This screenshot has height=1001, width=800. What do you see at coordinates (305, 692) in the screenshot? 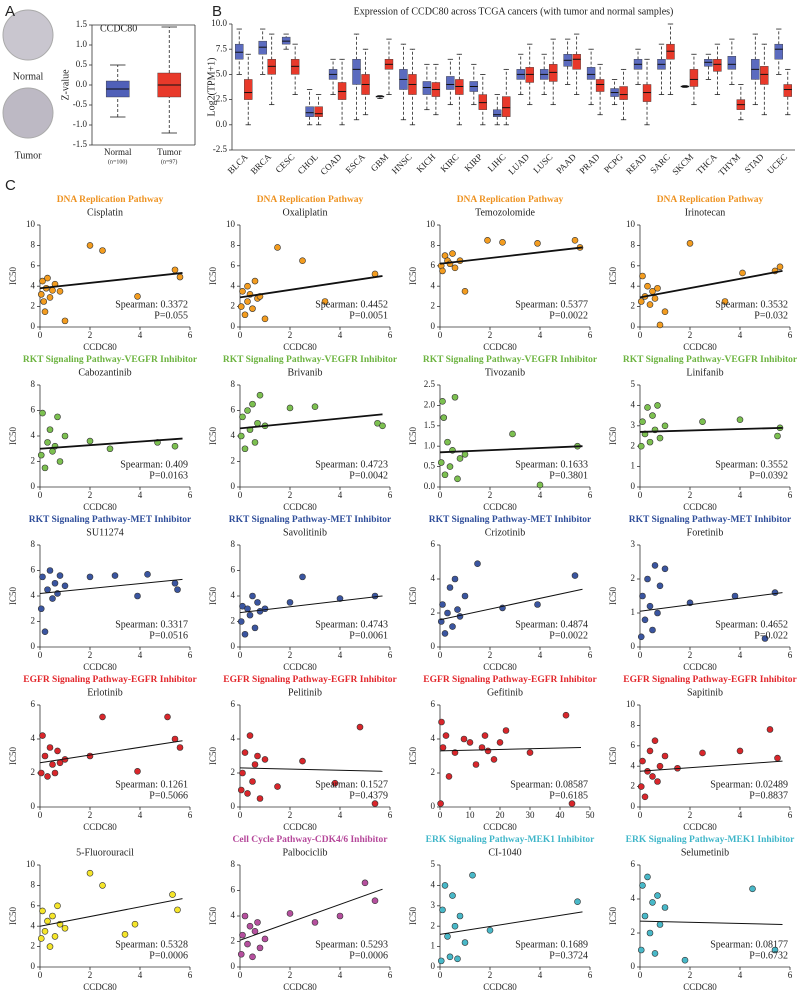
I see `chart-title: Pelitinib` at bounding box center [305, 692].